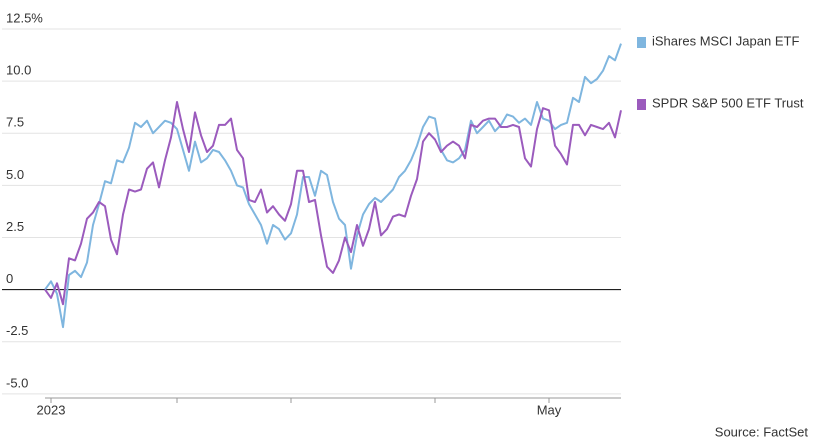 The image size is (814, 444). Describe the element at coordinates (18, 70) in the screenshot. I see `y-tick-label: 10.0` at that location.